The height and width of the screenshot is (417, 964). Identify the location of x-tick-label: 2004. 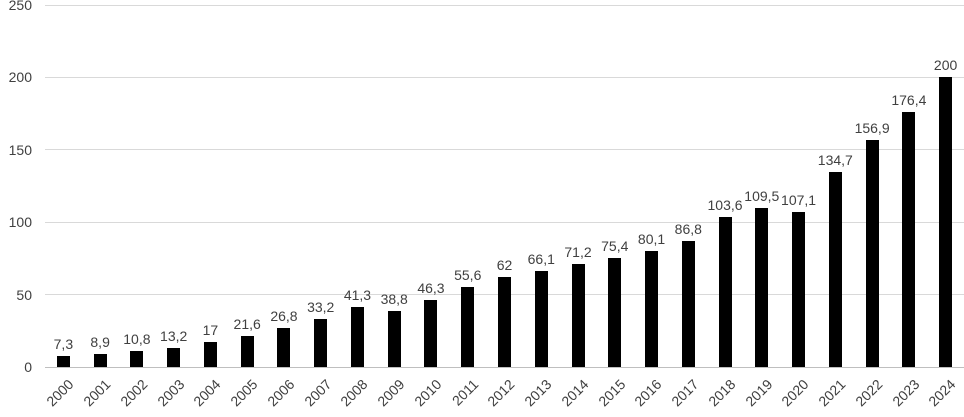
(207, 393).